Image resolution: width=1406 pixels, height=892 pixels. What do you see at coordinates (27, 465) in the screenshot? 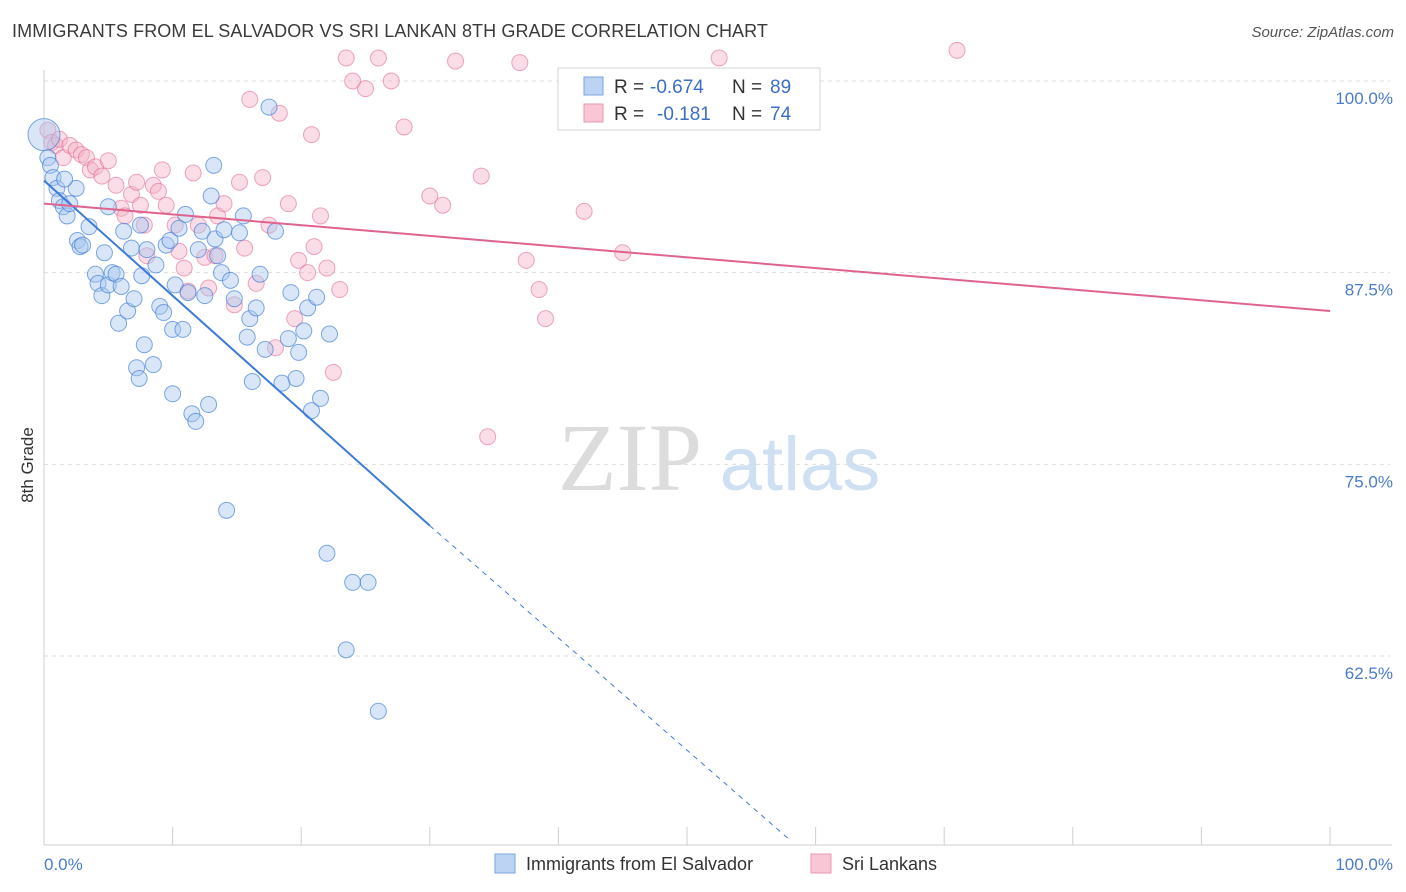
I see `y-axis-label: 8th Grade` at bounding box center [27, 465].